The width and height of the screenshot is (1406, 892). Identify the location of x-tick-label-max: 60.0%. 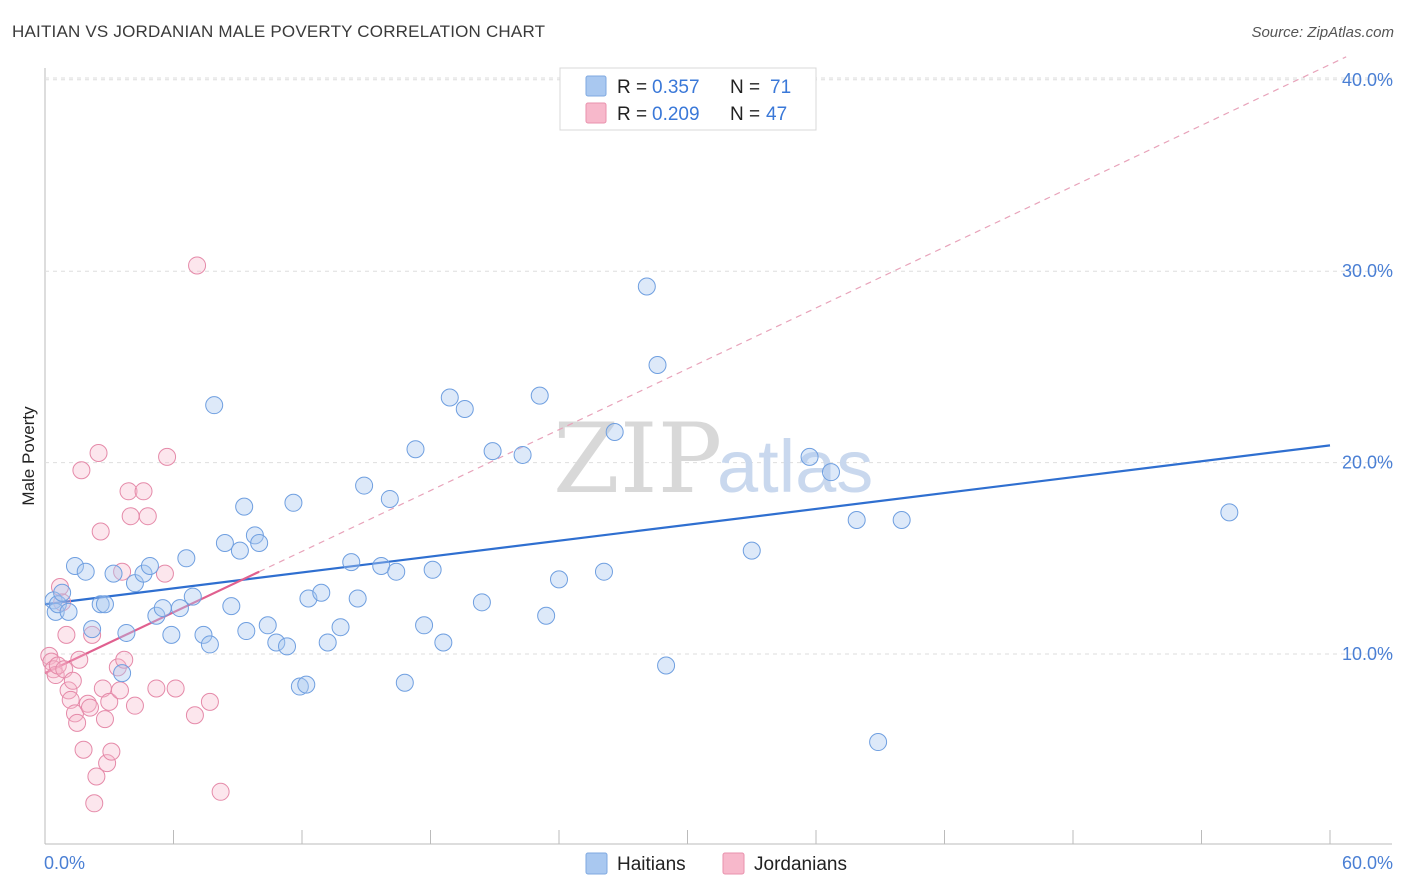
(1367, 863).